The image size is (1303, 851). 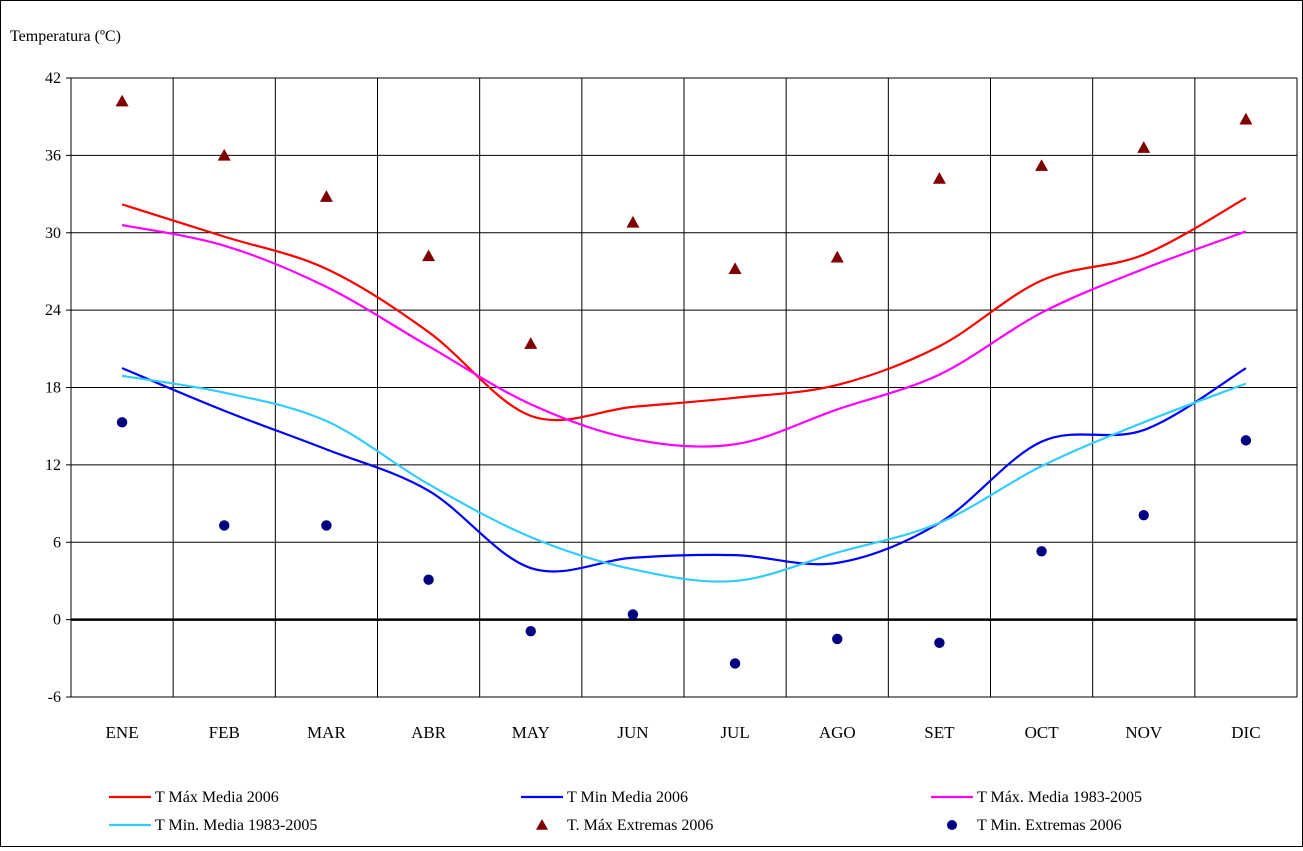 What do you see at coordinates (53, 465) in the screenshot?
I see `y-tick-label: 12` at bounding box center [53, 465].